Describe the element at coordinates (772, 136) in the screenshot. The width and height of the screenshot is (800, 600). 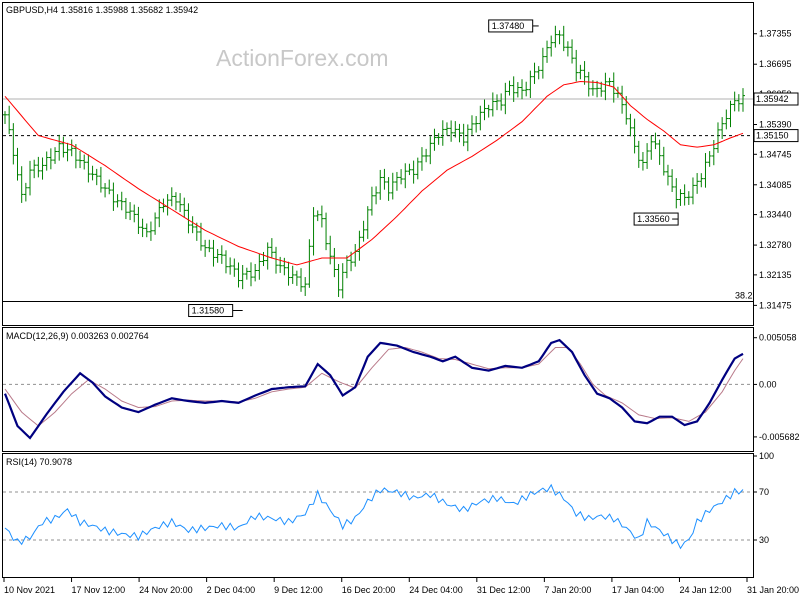
I see `support-level-label: 1.35150` at that location.